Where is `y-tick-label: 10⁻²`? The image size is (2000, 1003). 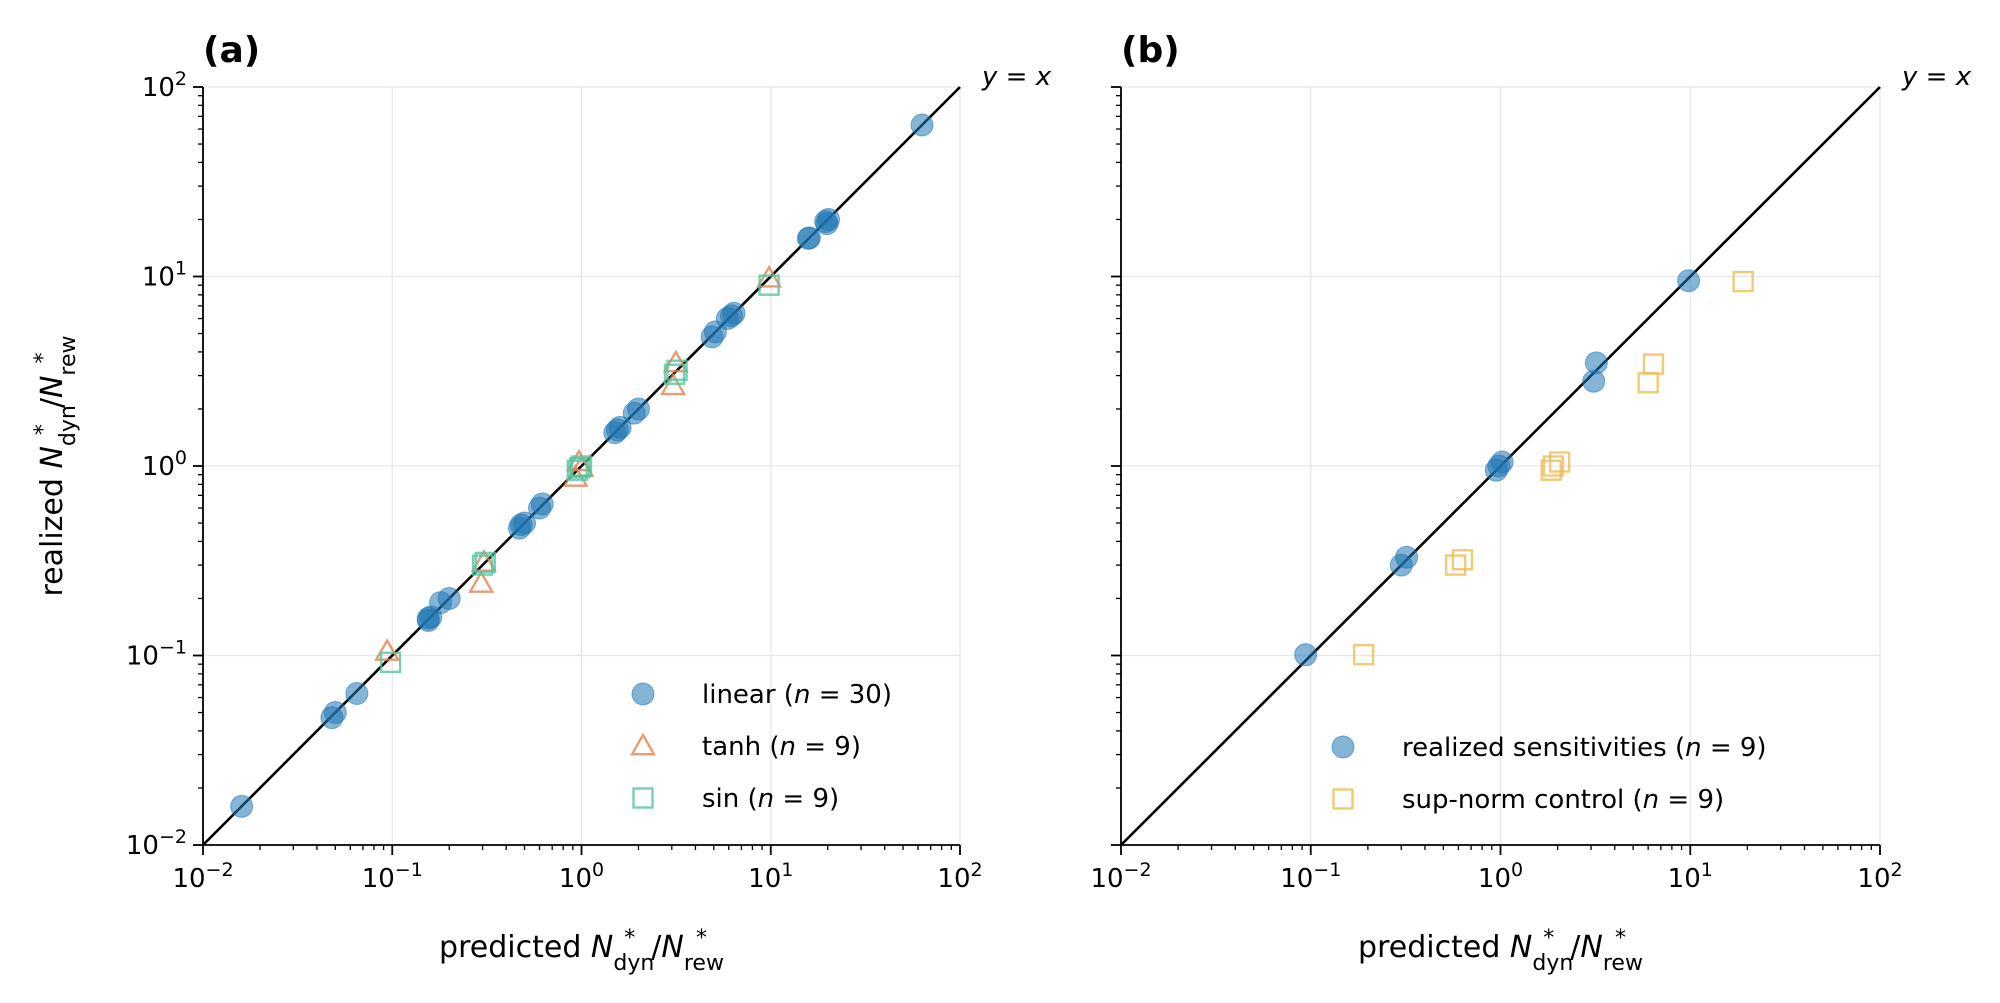 y-tick-label: 10⁻² is located at coordinates (156, 843).